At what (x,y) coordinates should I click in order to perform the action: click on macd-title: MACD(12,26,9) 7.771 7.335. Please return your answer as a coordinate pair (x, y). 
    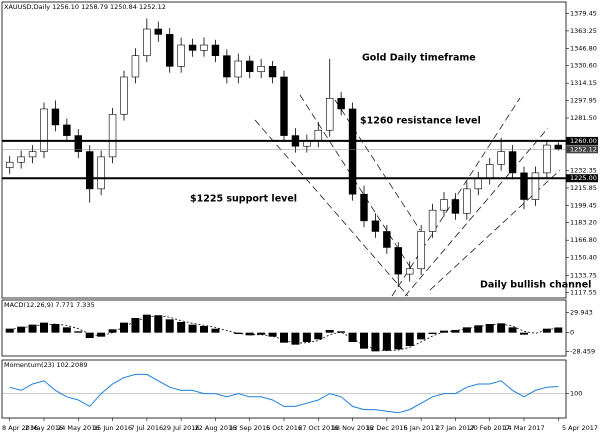
    Looking at the image, I should click on (49, 305).